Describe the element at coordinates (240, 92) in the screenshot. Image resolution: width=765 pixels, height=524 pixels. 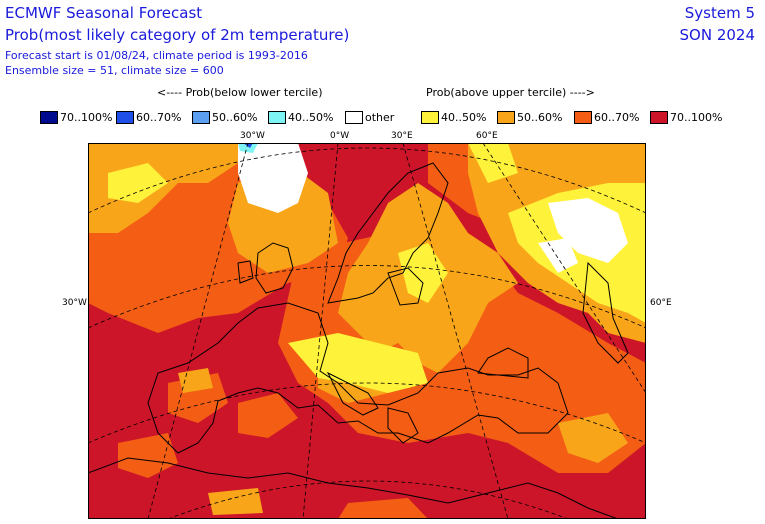
I see `legend-below-heading: <---- Prob(below lower tercile)` at that location.